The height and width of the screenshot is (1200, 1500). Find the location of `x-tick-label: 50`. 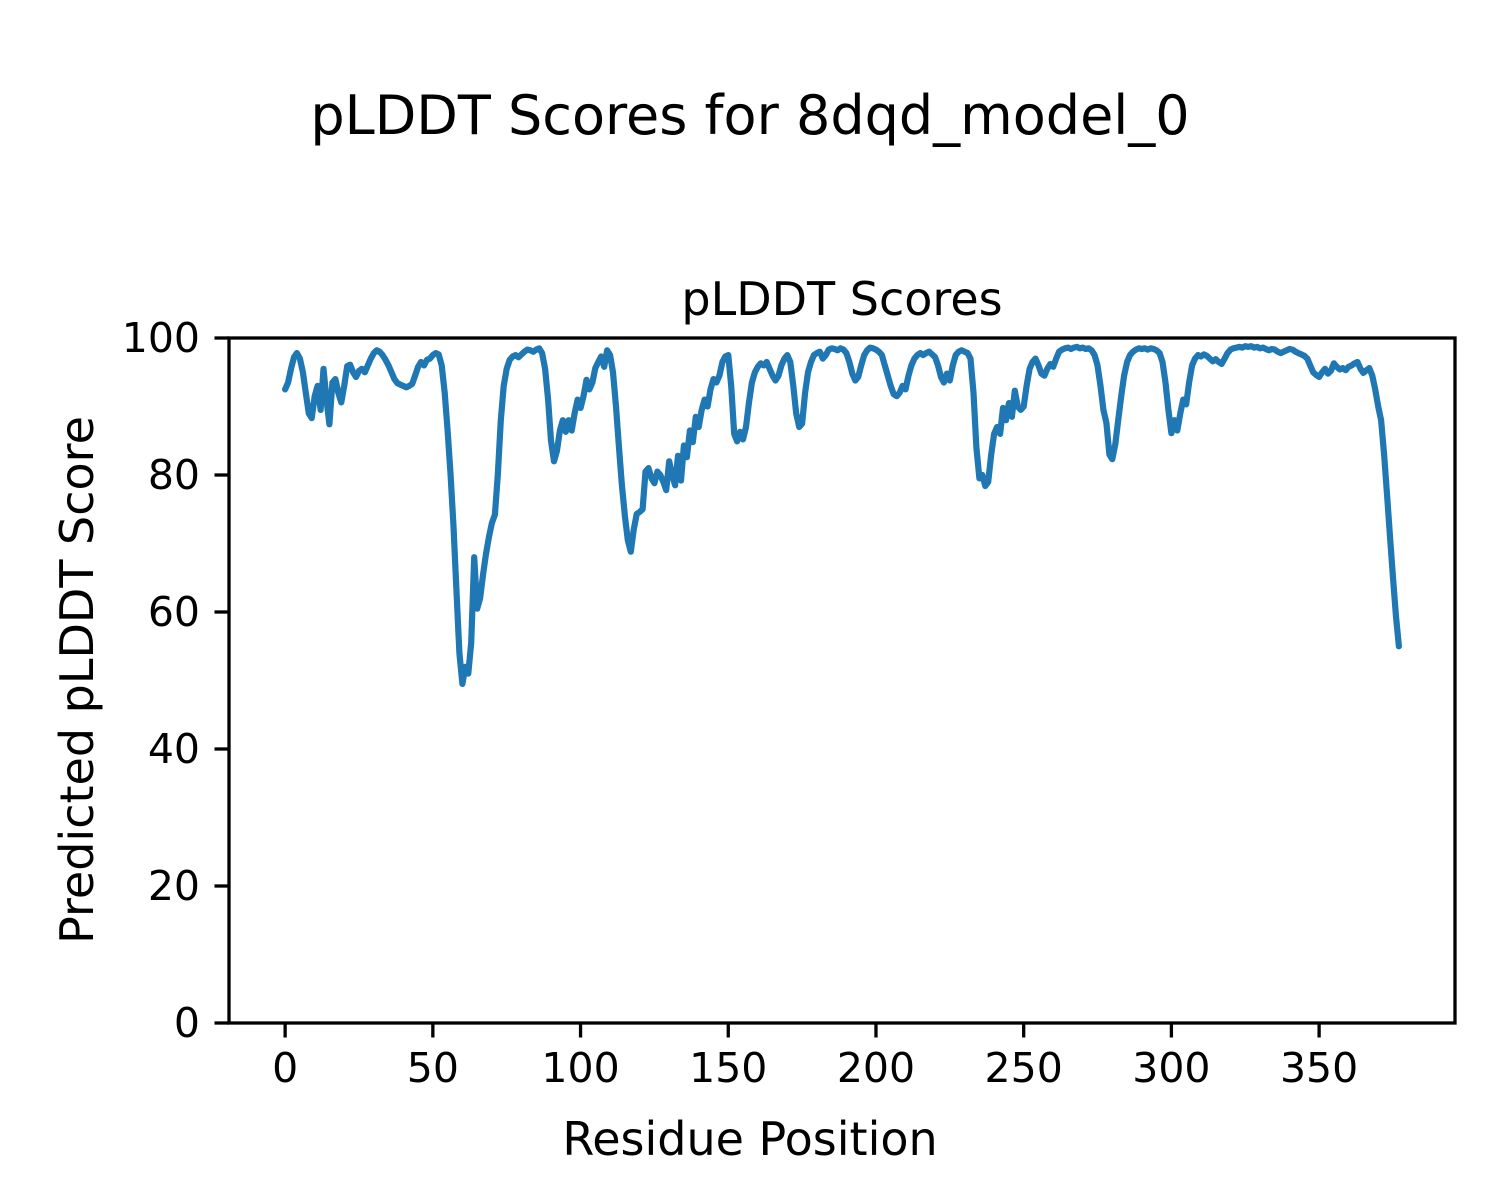

x-tick-label: 50 is located at coordinates (432, 1068).